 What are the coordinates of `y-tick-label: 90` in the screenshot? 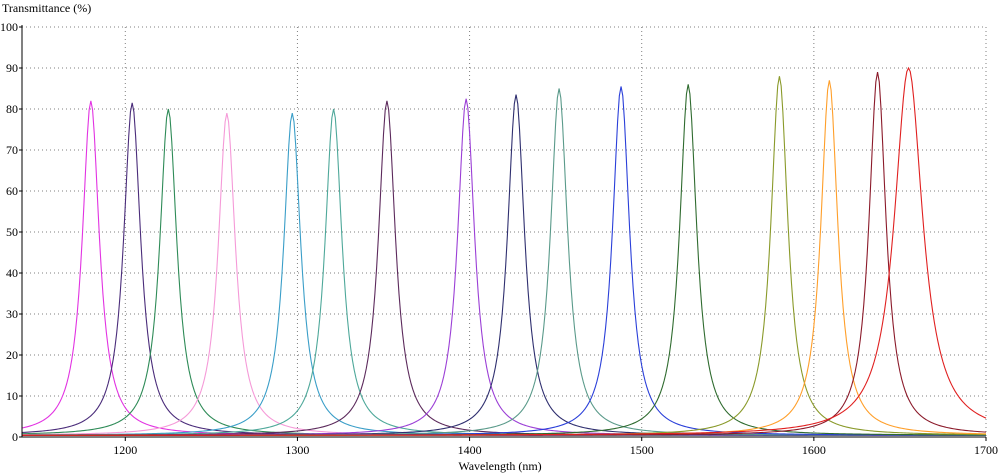 It's located at (12, 68).